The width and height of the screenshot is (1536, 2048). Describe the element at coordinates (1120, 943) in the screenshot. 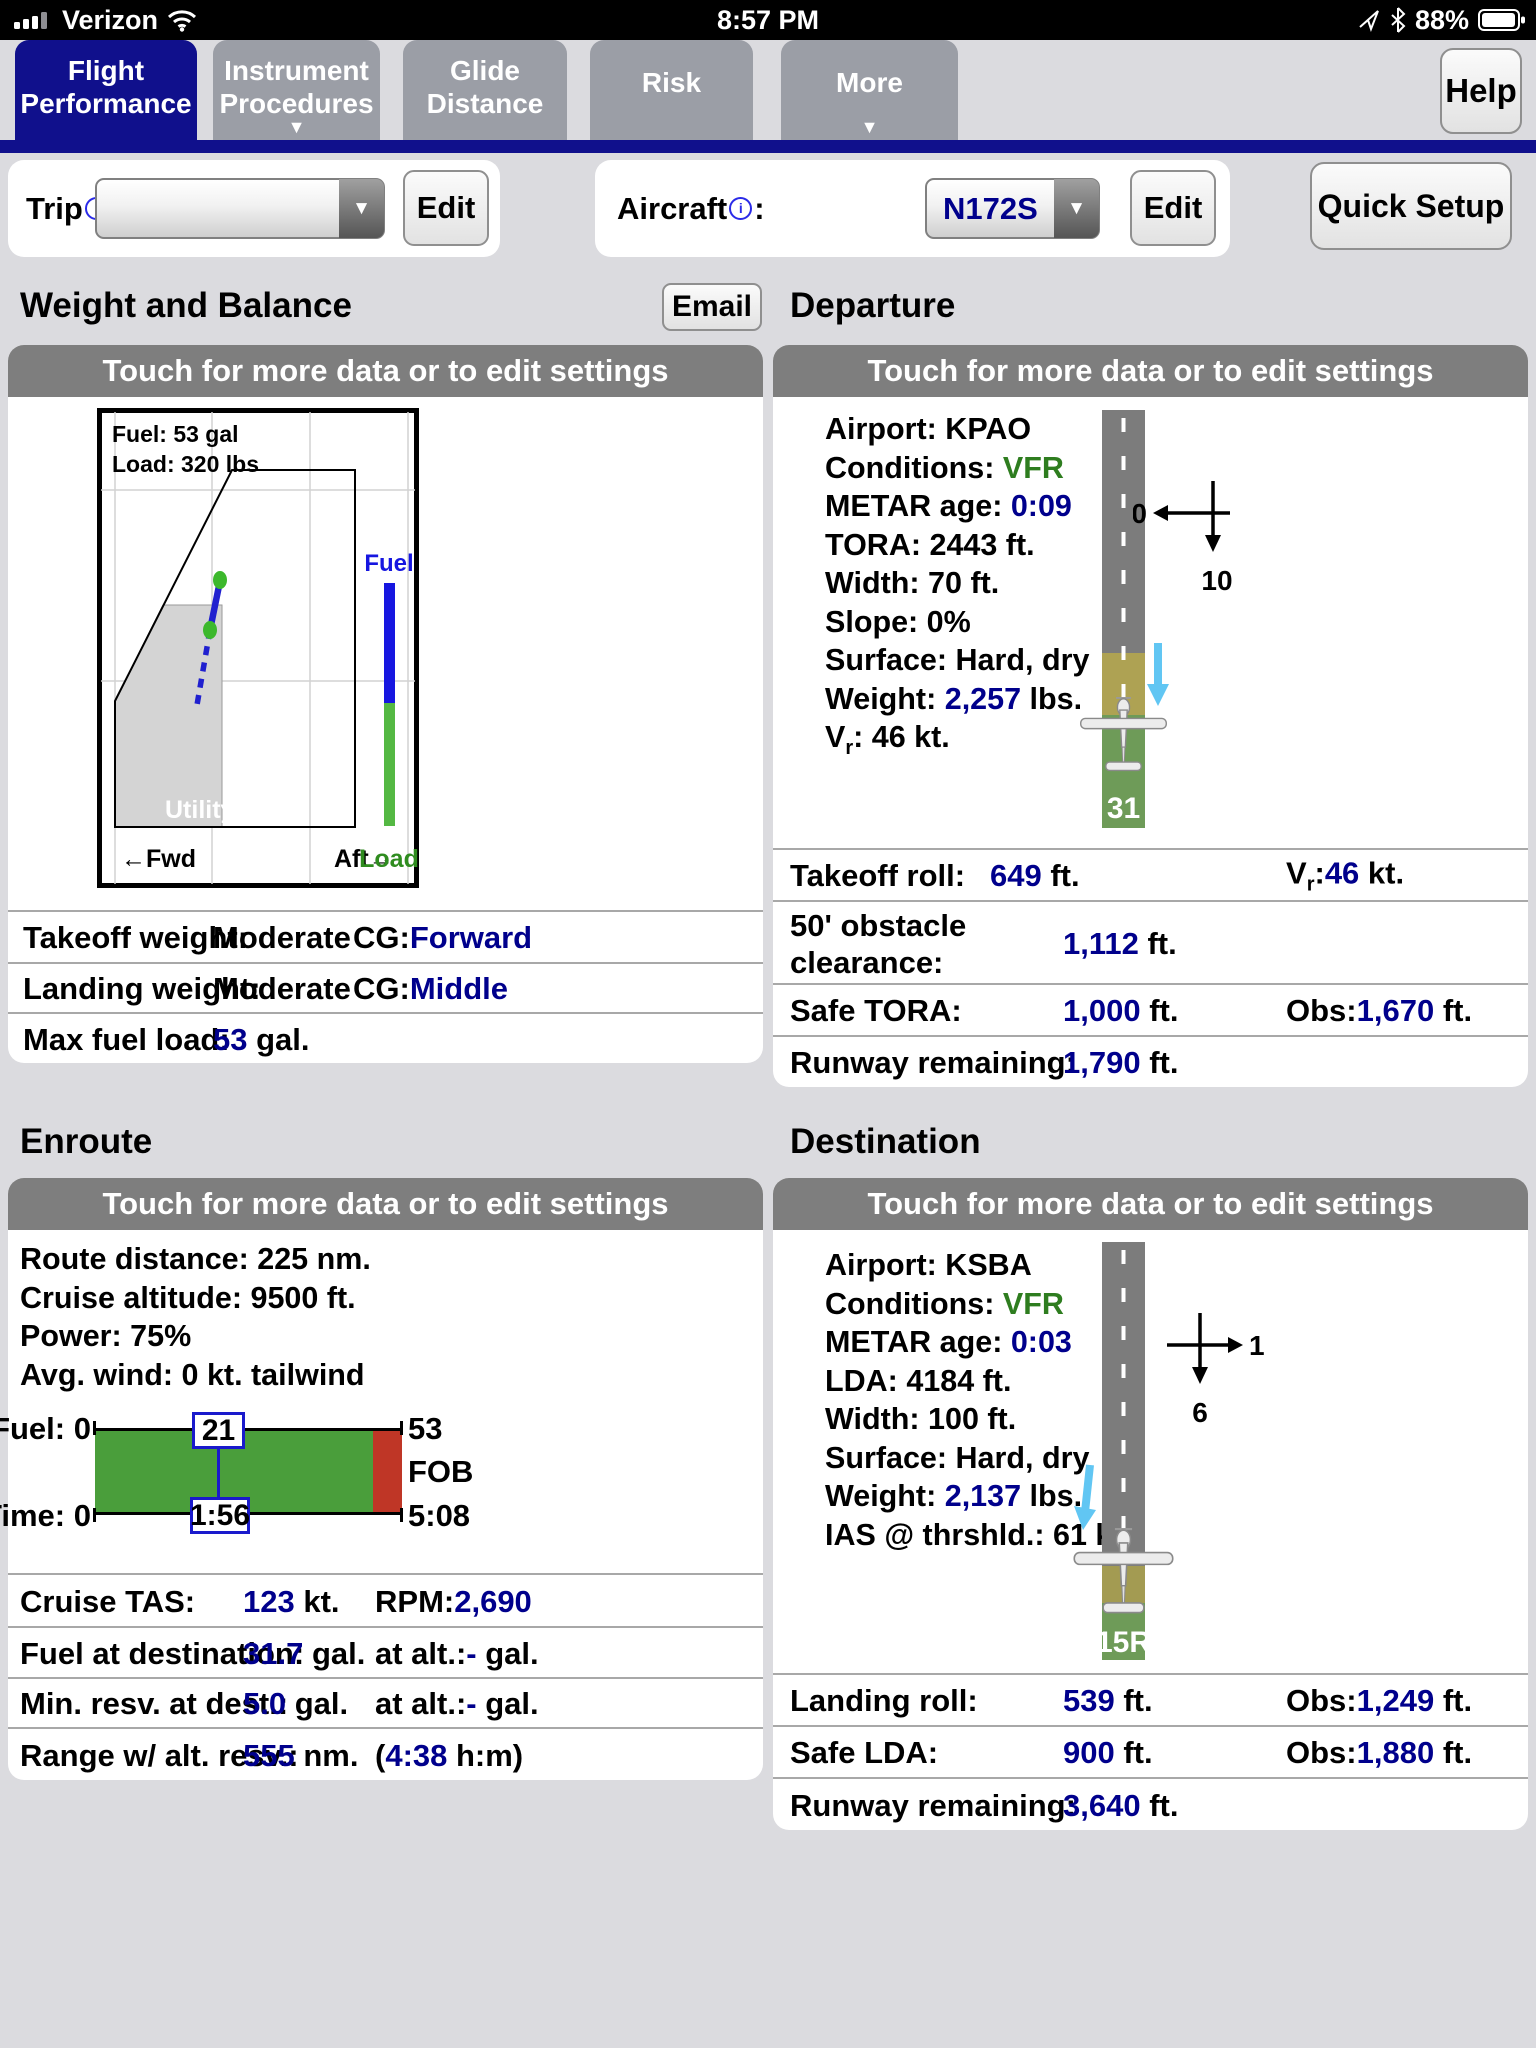

I see `row-value: 1,112 ft.` at that location.